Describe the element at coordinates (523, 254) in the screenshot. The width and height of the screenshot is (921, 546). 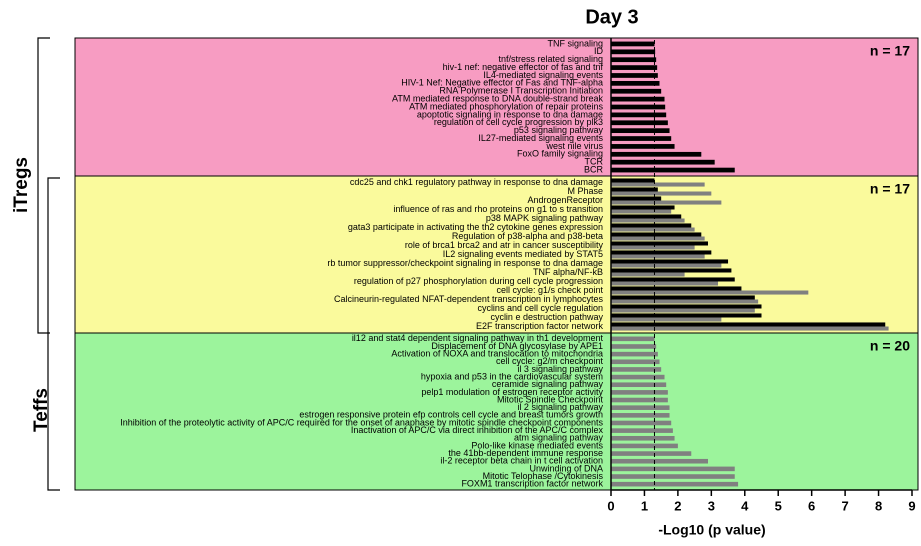
I see `category-label: IL2 signaling events mediated by STAT5` at that location.